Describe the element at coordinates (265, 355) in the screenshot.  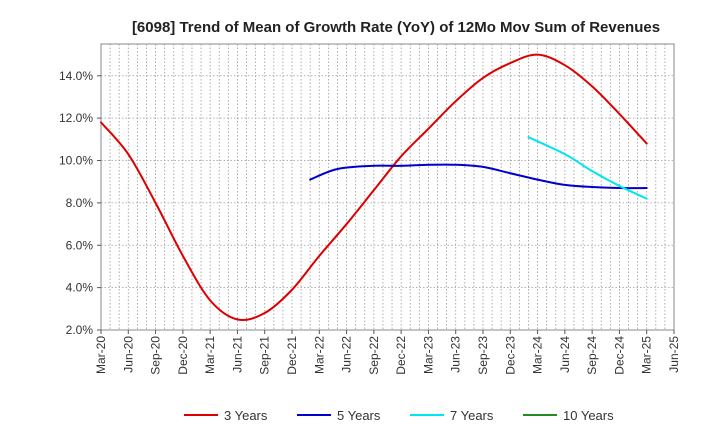
I see `x-tick-label: Sep-21` at that location.